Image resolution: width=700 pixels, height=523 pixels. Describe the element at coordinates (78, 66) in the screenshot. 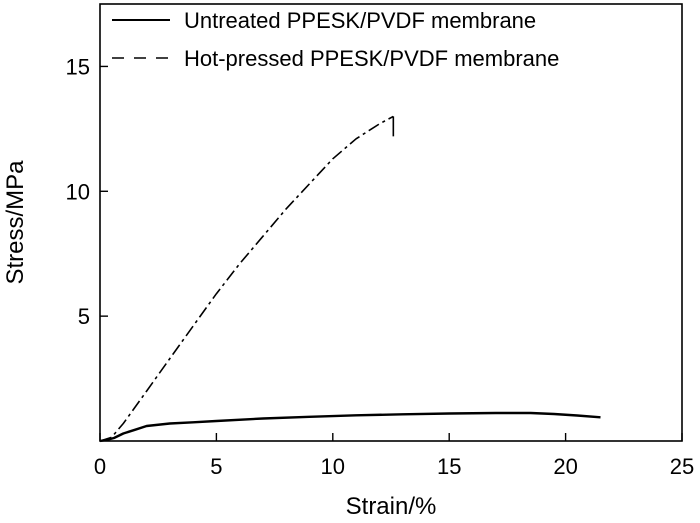

I see `y-tick-label: 15` at that location.